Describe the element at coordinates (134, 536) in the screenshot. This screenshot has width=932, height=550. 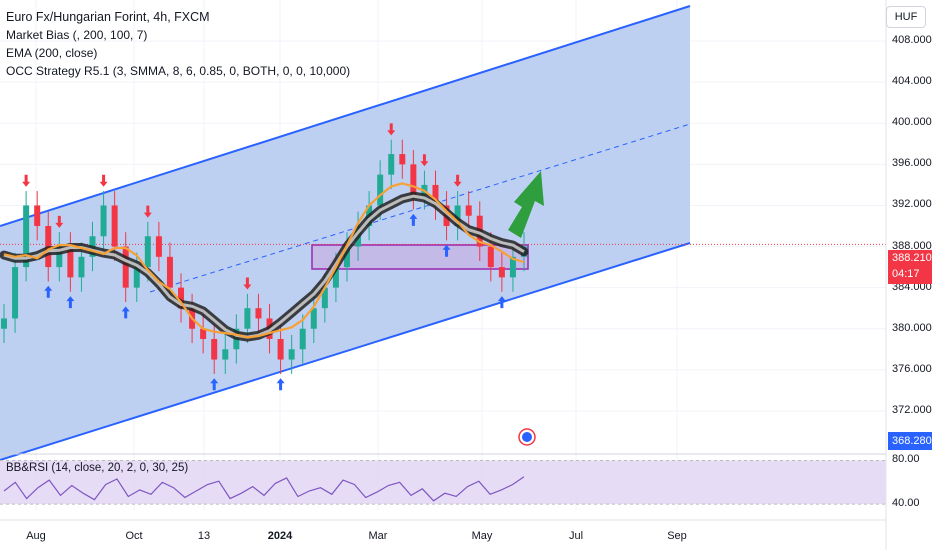
I see `time-tick-label: Oct` at that location.